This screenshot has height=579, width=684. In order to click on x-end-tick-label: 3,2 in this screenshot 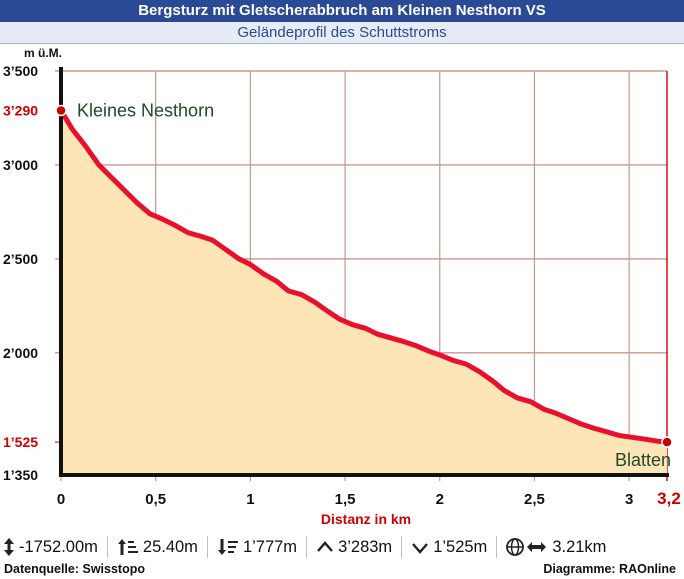, I will do `click(669, 498)`.